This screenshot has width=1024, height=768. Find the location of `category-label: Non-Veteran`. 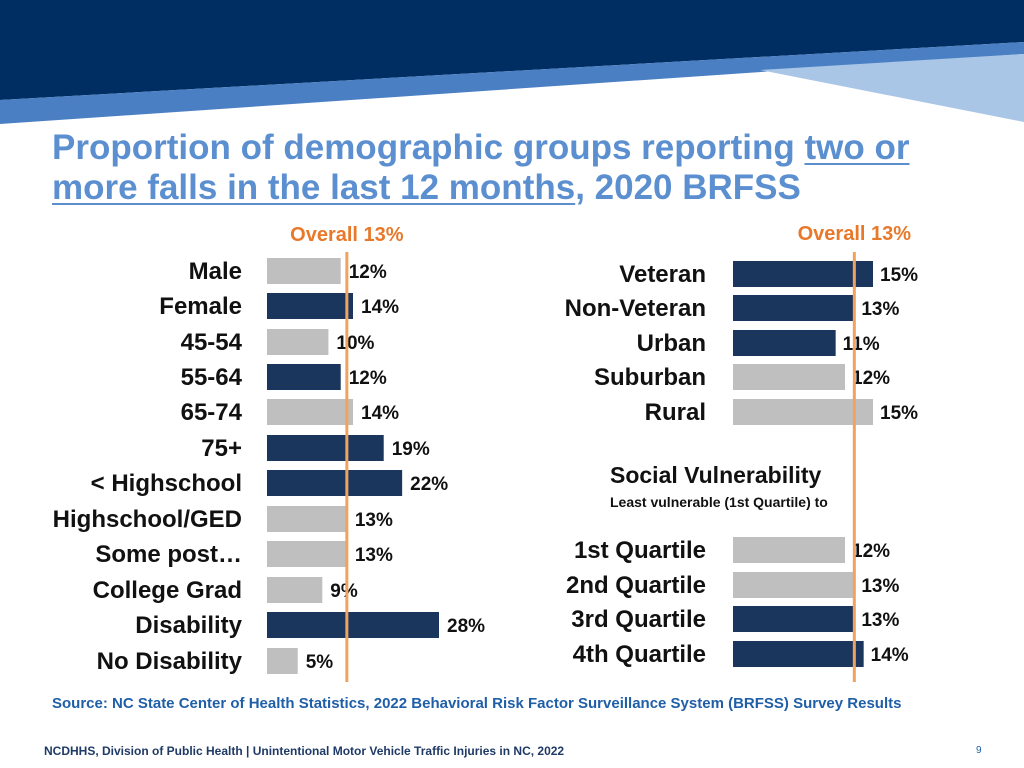

category-label: Non-Veteran is located at coordinates (635, 308).